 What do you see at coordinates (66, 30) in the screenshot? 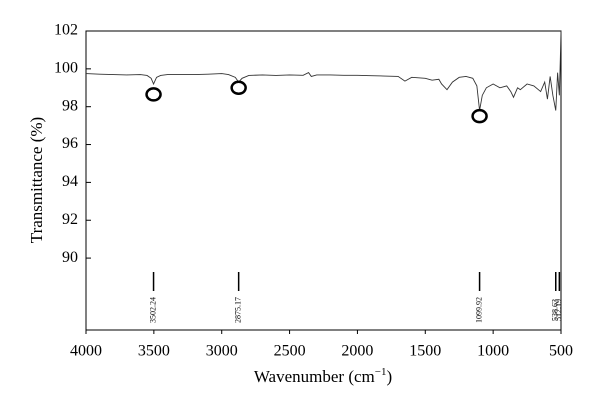
I see `y-tick-label: 102` at bounding box center [66, 30].